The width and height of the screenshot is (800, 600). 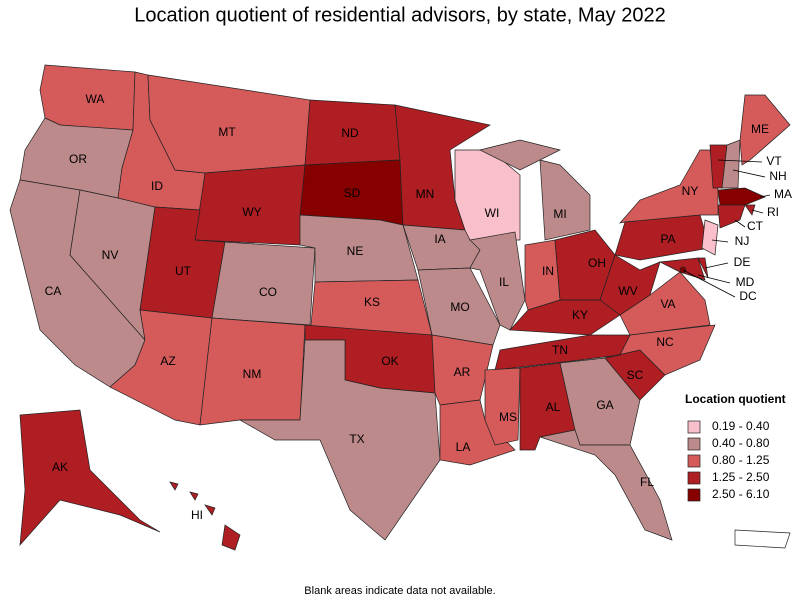 I want to click on state-label: VA, so click(x=667, y=304).